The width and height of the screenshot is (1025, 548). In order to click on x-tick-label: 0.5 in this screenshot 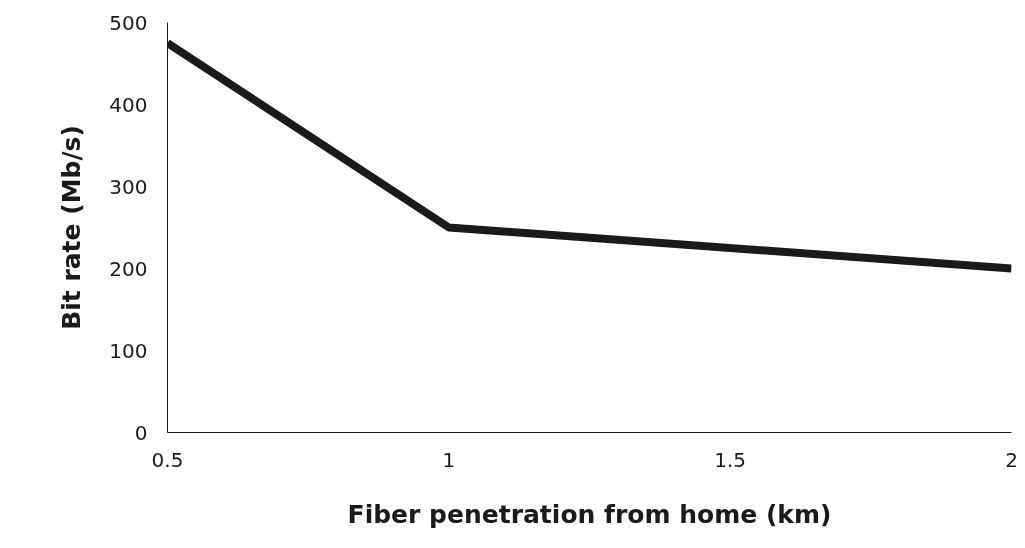, I will do `click(167, 459)`.